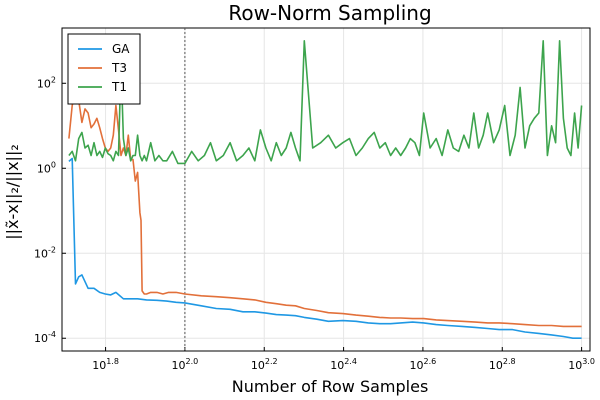 The width and height of the screenshot is (600, 400). I want to click on legend: GA T3 T1, so click(104, 69).